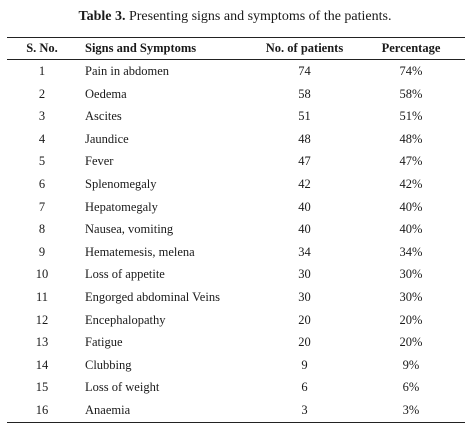 This screenshot has height=436, width=470. I want to click on cell-sign: Fever, so click(99, 161).